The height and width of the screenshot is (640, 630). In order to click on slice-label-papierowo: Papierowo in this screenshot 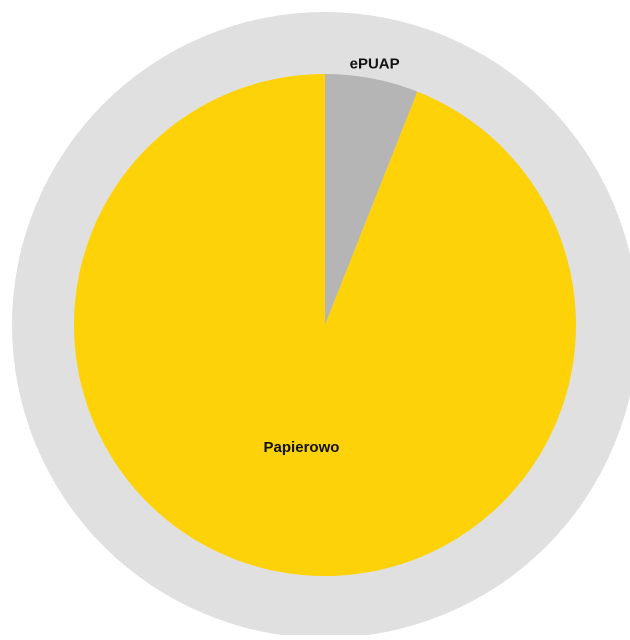, I will do `click(302, 447)`.